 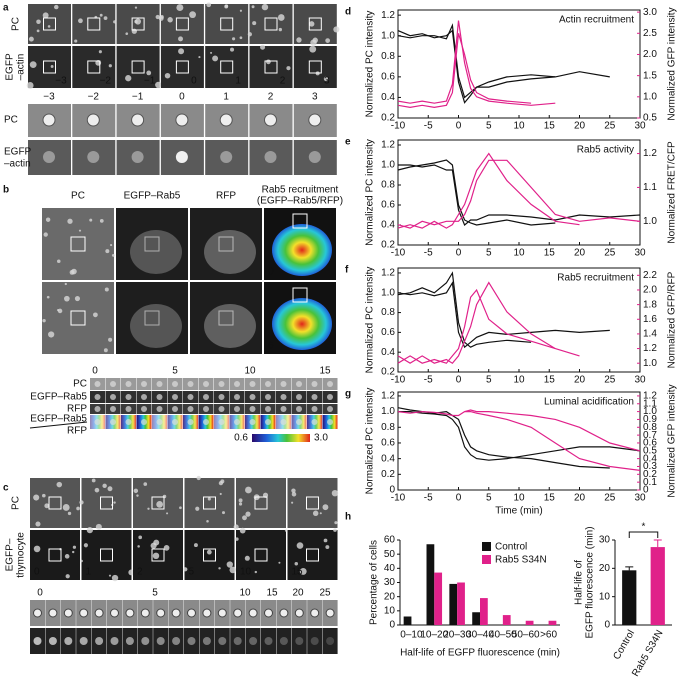 What do you see at coordinates (650, 275) in the screenshot?
I see `y2-tick-label: 2.2` at bounding box center [650, 275].